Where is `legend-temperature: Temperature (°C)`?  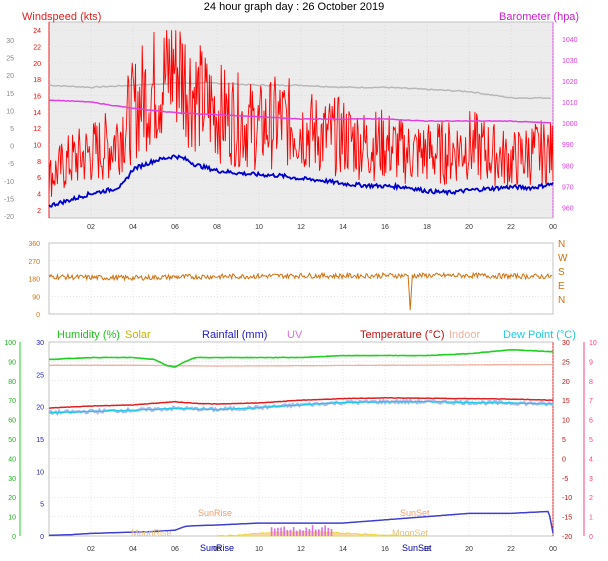
legend-temperature: Temperature (°C) is located at coordinates (402, 335).